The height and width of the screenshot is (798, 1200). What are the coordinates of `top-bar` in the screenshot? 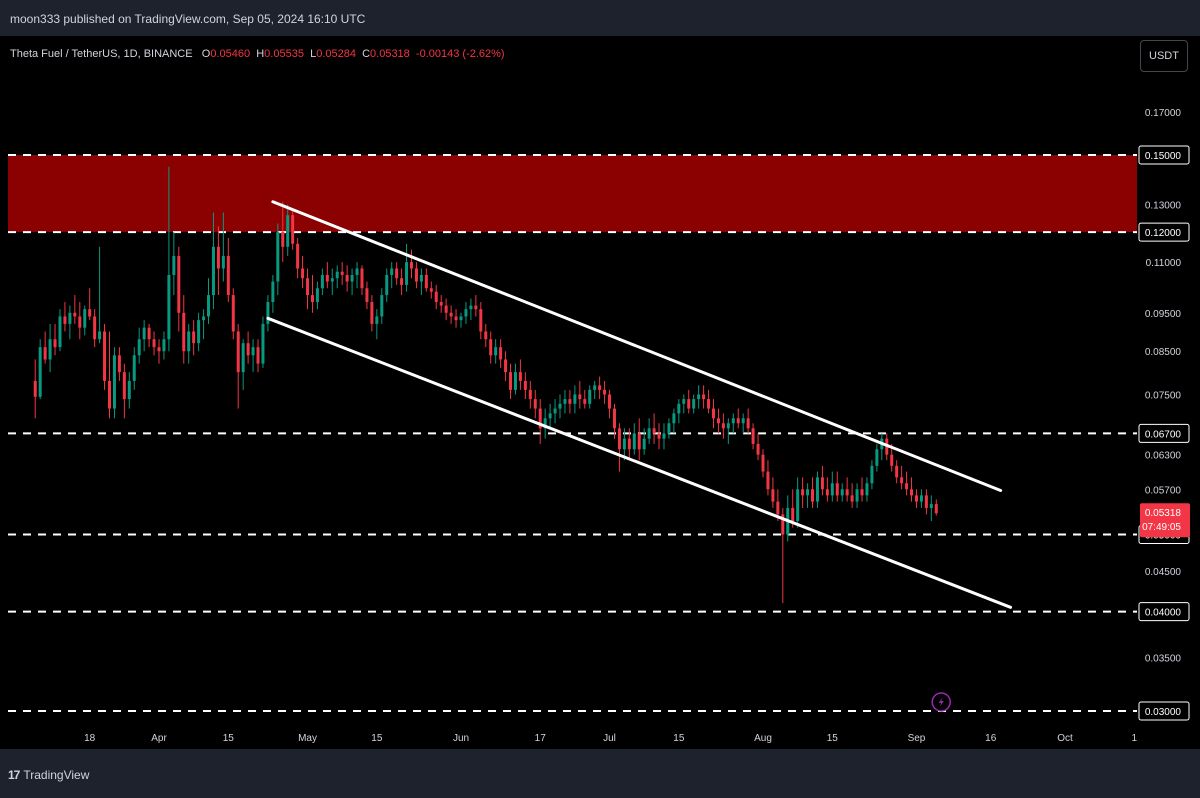 It's located at (600, 18).